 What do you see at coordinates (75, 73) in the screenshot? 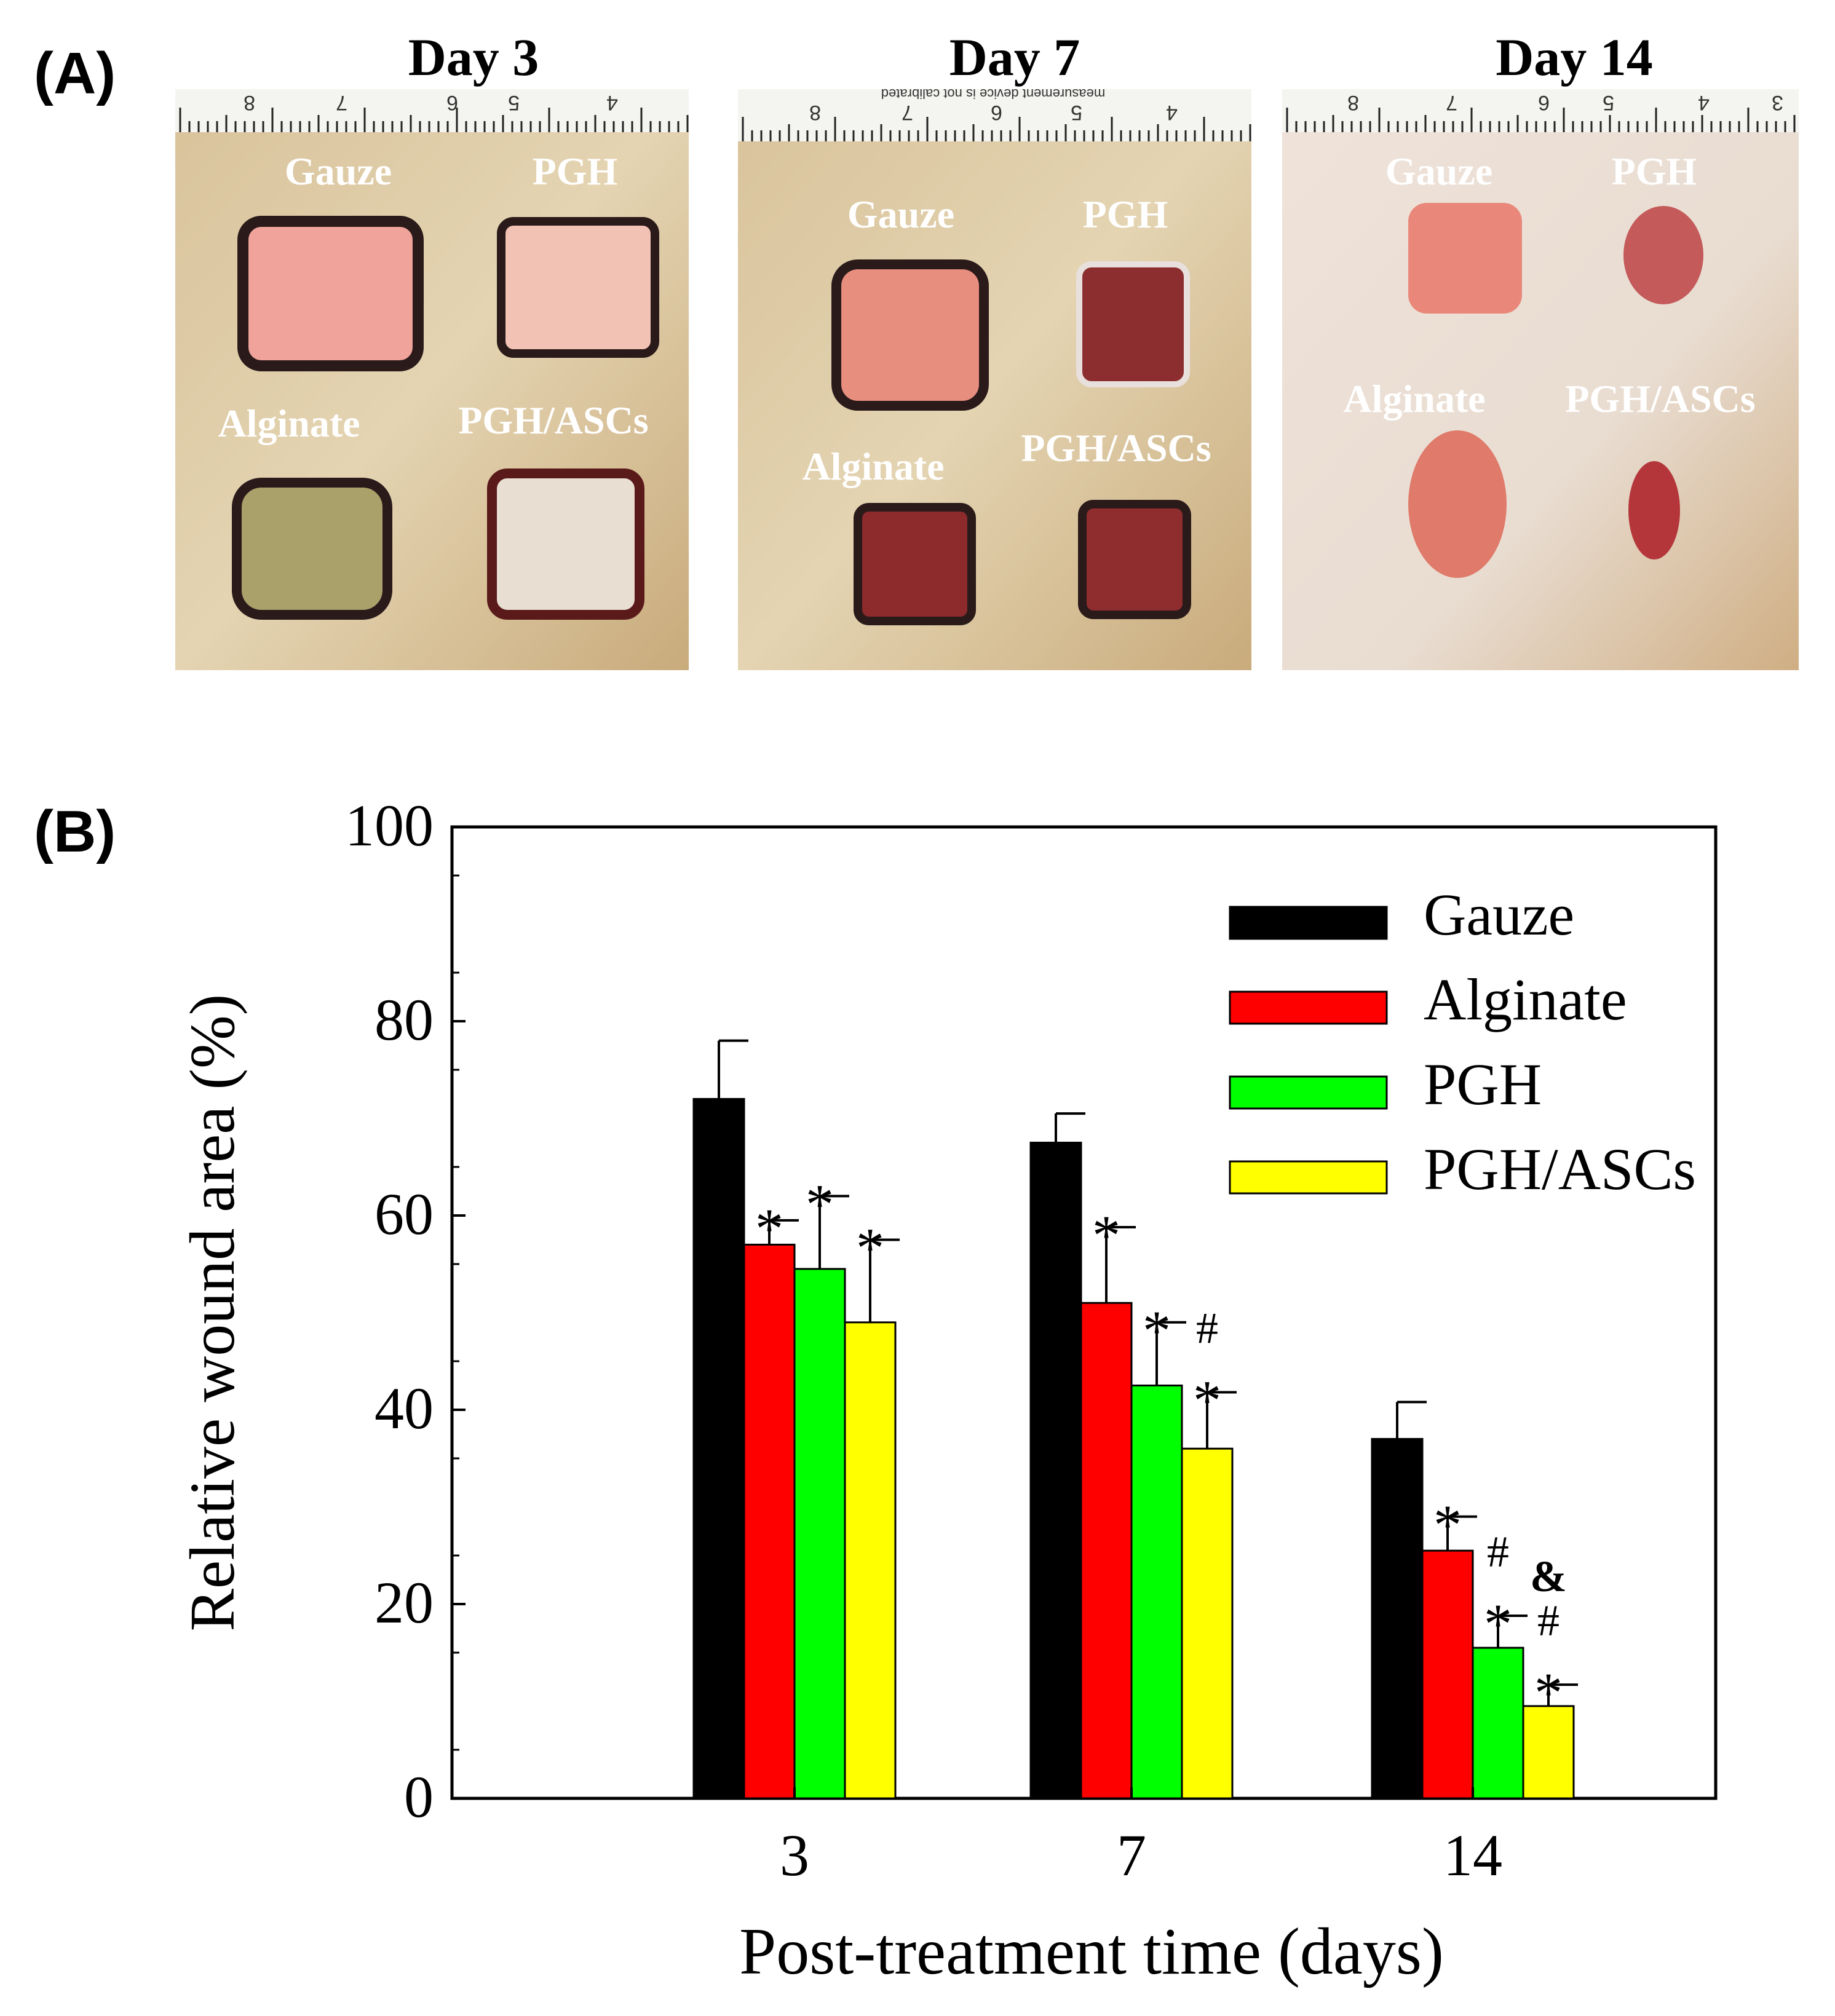
I see `panel-a-label: (A)` at bounding box center [75, 73].